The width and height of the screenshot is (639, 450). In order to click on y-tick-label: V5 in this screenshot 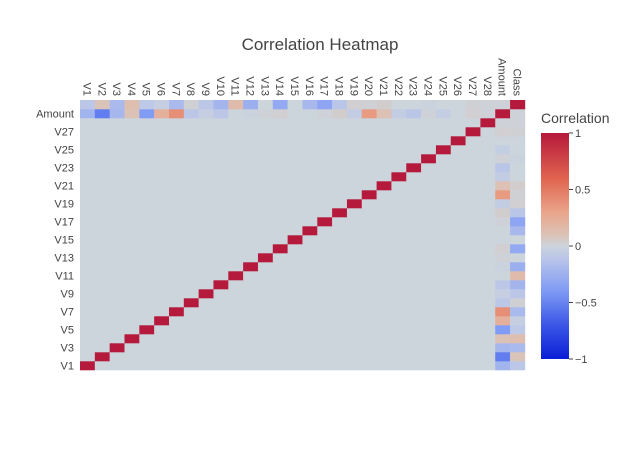, I will do `click(67, 331)`.